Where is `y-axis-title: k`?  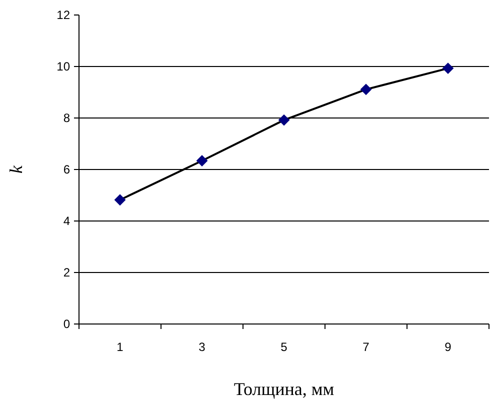
y-axis-title: k is located at coordinates (16, 169).